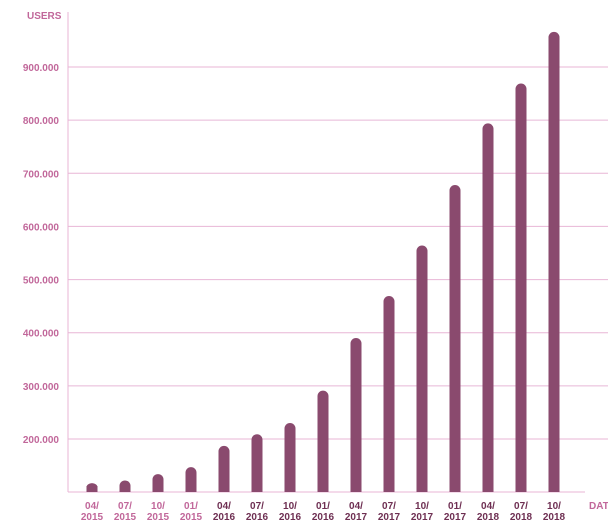  Describe the element at coordinates (41, 121) in the screenshot. I see `y-tick-label: 800.000` at that location.